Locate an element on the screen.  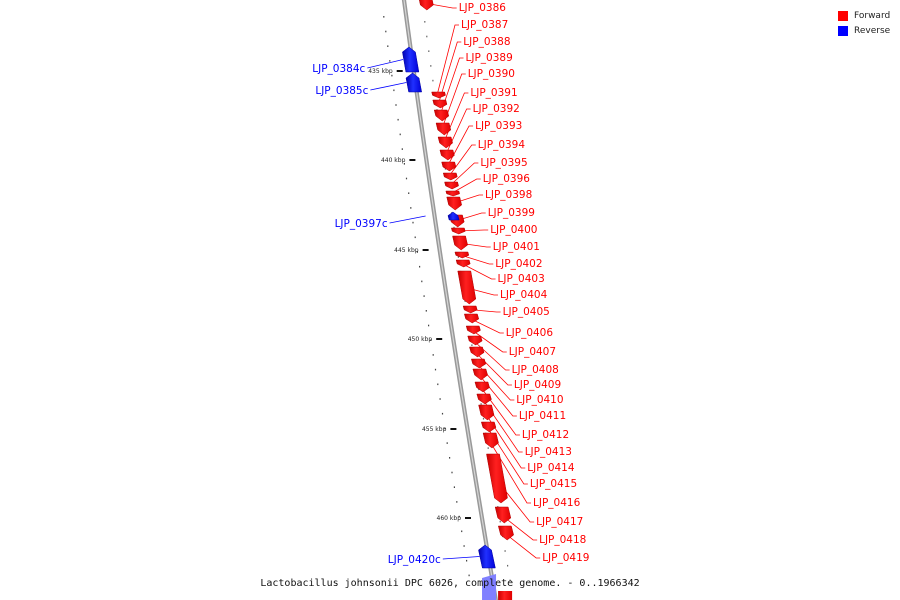
gene-label-forward: LJP_0412 is located at coordinates (545, 435).